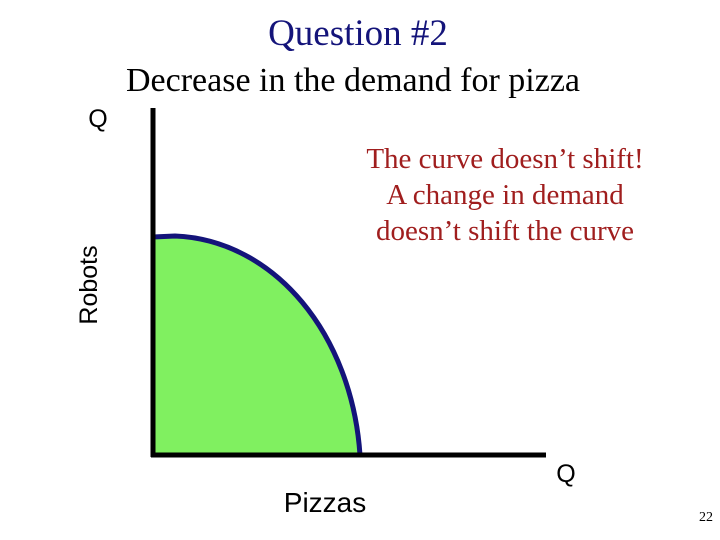  I want to click on annotation-line: The curve doesn’t shift!, so click(504, 159).